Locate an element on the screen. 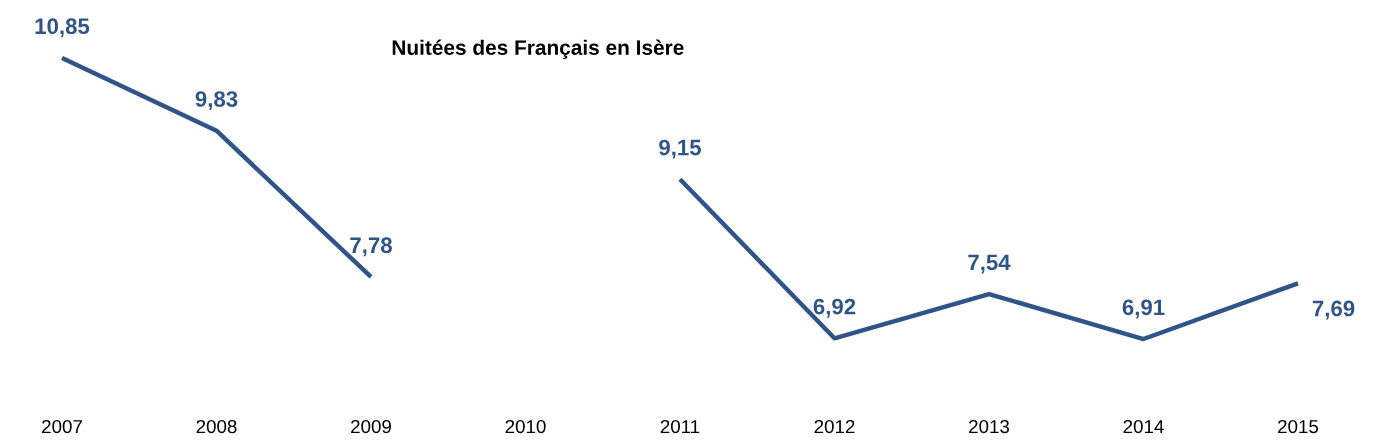 This screenshot has width=1379, height=448. x-tick-label: 2008 is located at coordinates (216, 426).